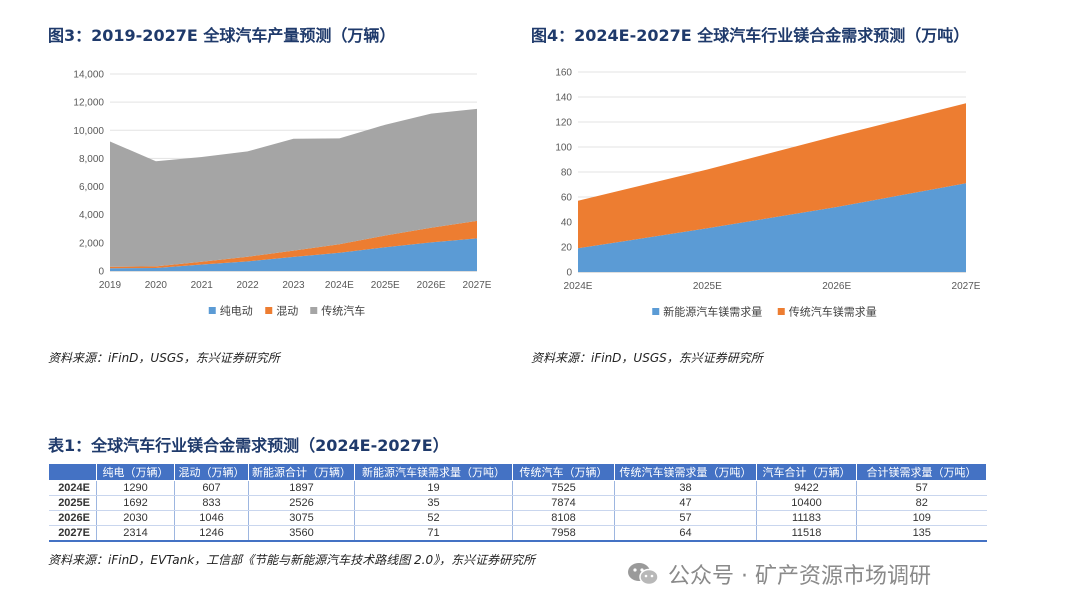 This screenshot has height=616, width=1080. Describe the element at coordinates (301, 518) in the screenshot. I see `table-cell: 3075` at that location.